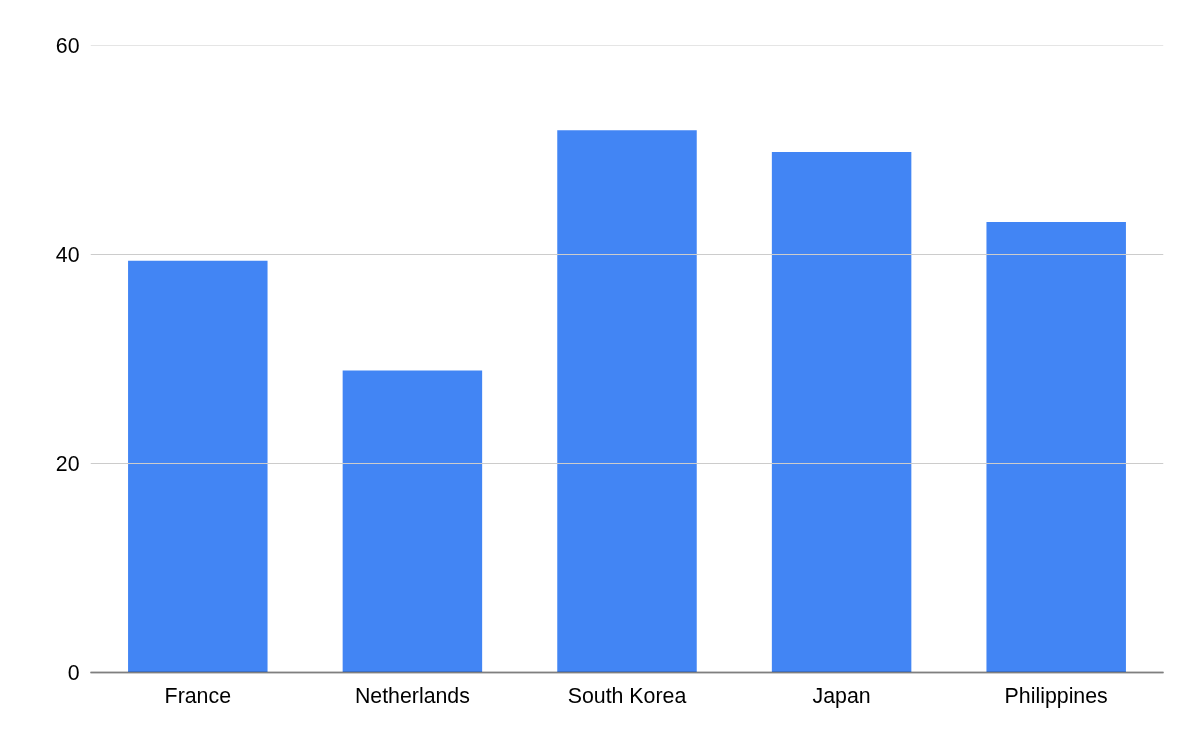  What do you see at coordinates (841, 695) in the screenshot?
I see `x-tick-label: Japan` at bounding box center [841, 695].